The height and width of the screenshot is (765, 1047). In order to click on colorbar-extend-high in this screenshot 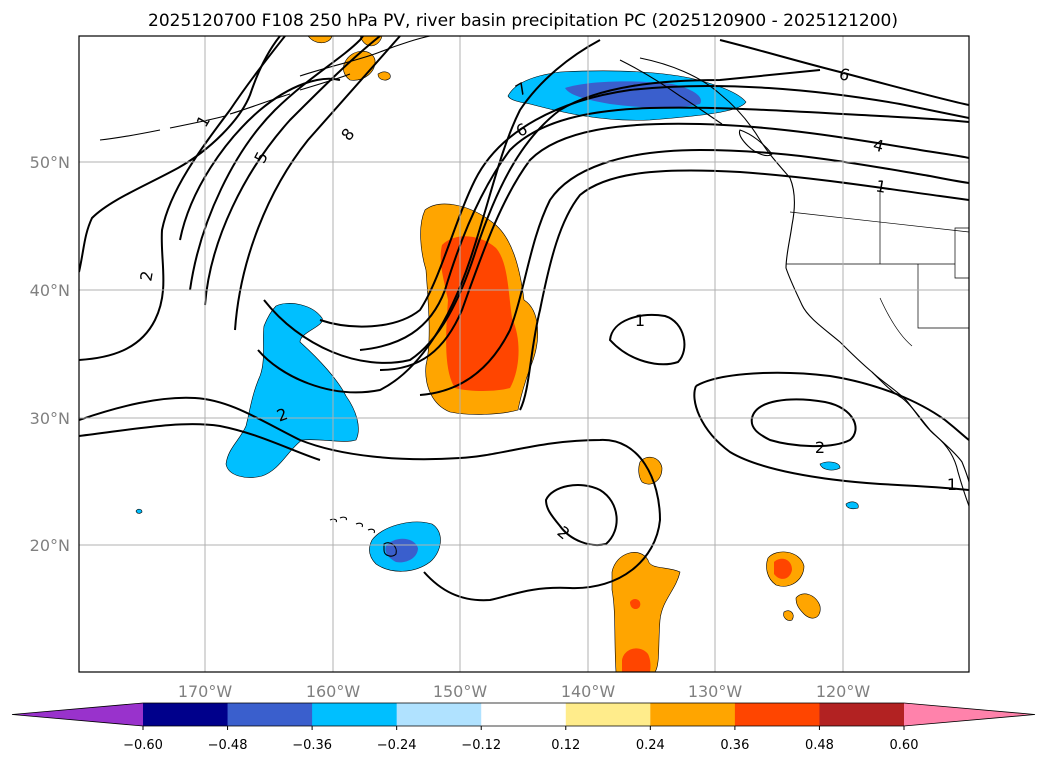, I will do `click(969, 714)`.